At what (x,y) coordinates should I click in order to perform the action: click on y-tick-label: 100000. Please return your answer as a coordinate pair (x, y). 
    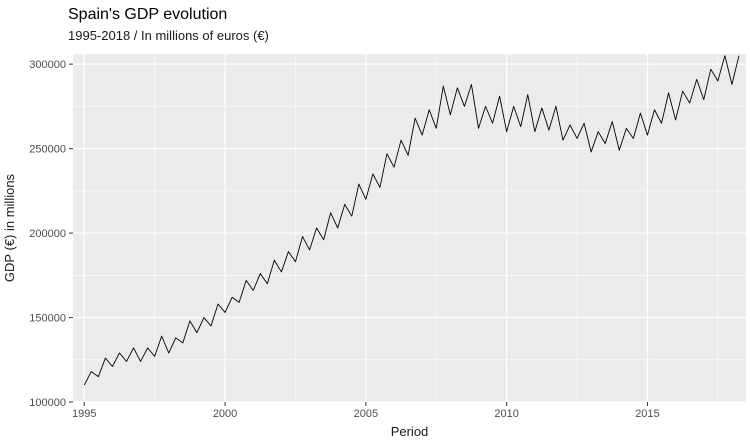
    Looking at the image, I should click on (47, 403).